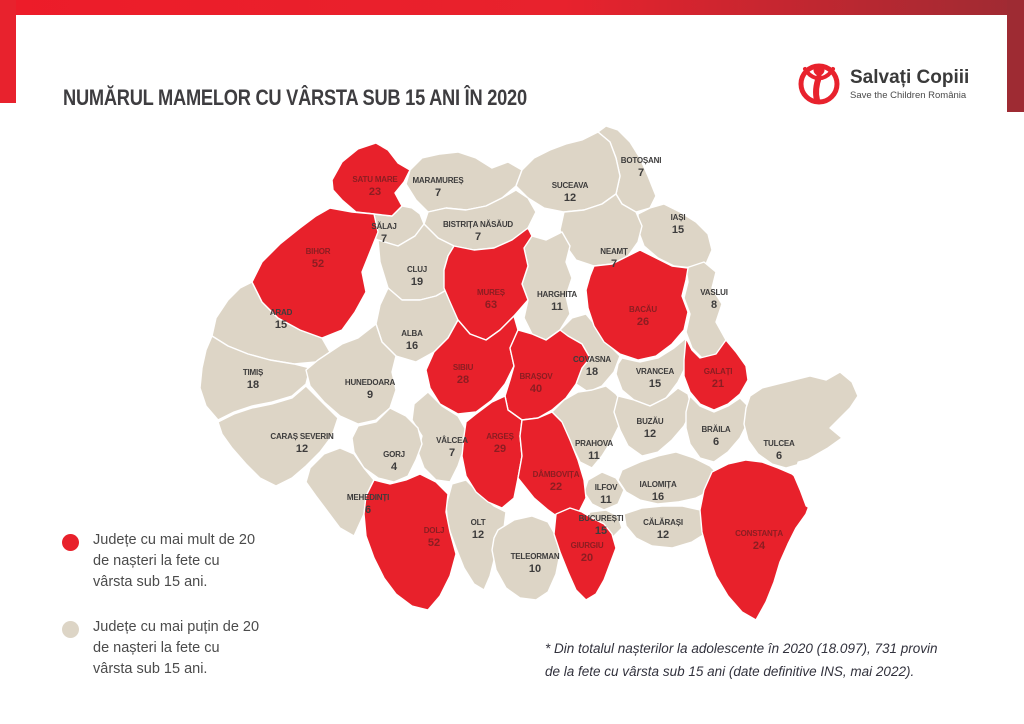 This screenshot has width=1024, height=724. I want to click on county-value-arges: 29, so click(500, 449).